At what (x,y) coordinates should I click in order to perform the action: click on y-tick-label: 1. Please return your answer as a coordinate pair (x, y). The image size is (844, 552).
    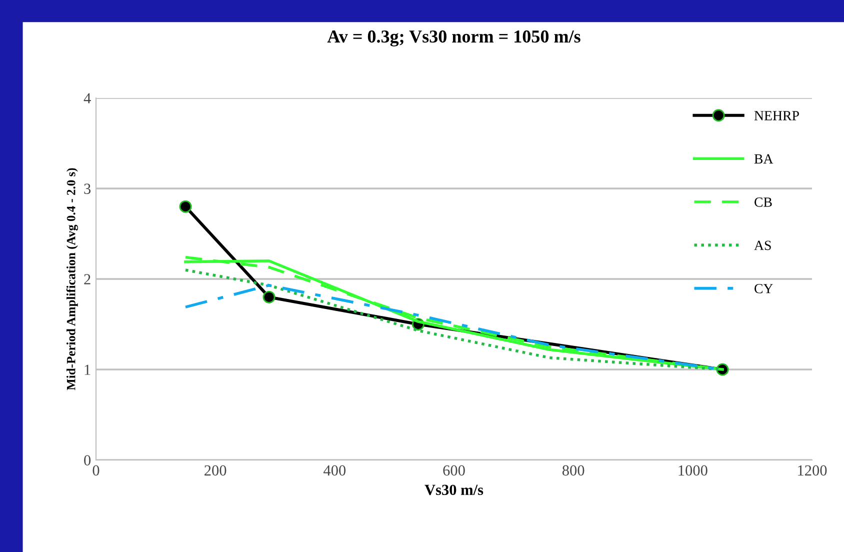
    Looking at the image, I should click on (87, 369).